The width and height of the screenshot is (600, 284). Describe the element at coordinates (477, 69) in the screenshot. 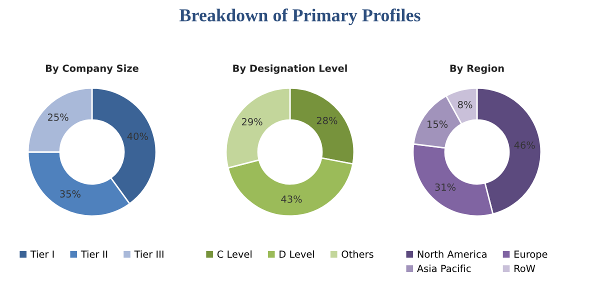

I see `chart-title: By Region` at that location.